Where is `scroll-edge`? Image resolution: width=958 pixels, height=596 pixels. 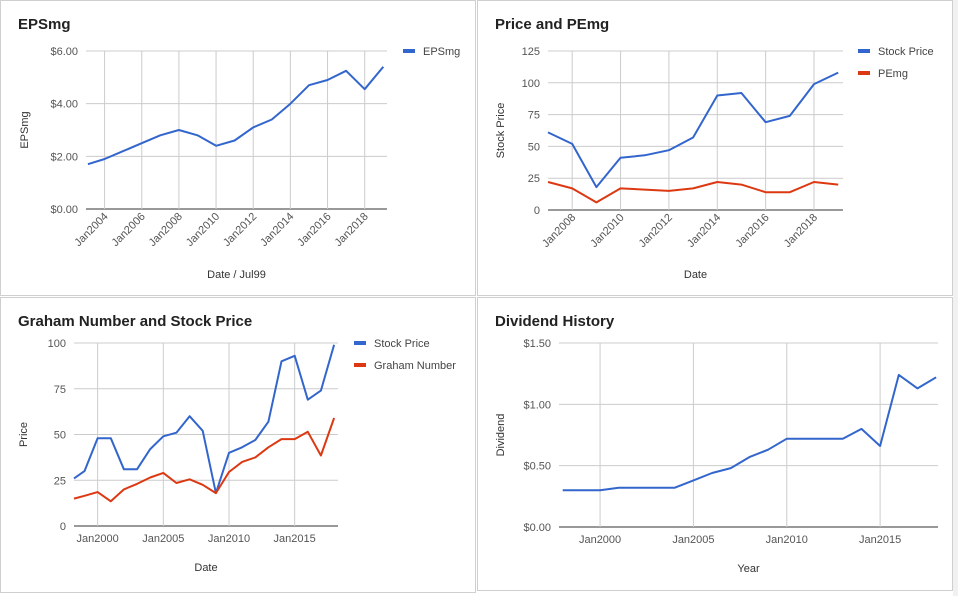
scroll-edge is located at coordinates (955, 298).